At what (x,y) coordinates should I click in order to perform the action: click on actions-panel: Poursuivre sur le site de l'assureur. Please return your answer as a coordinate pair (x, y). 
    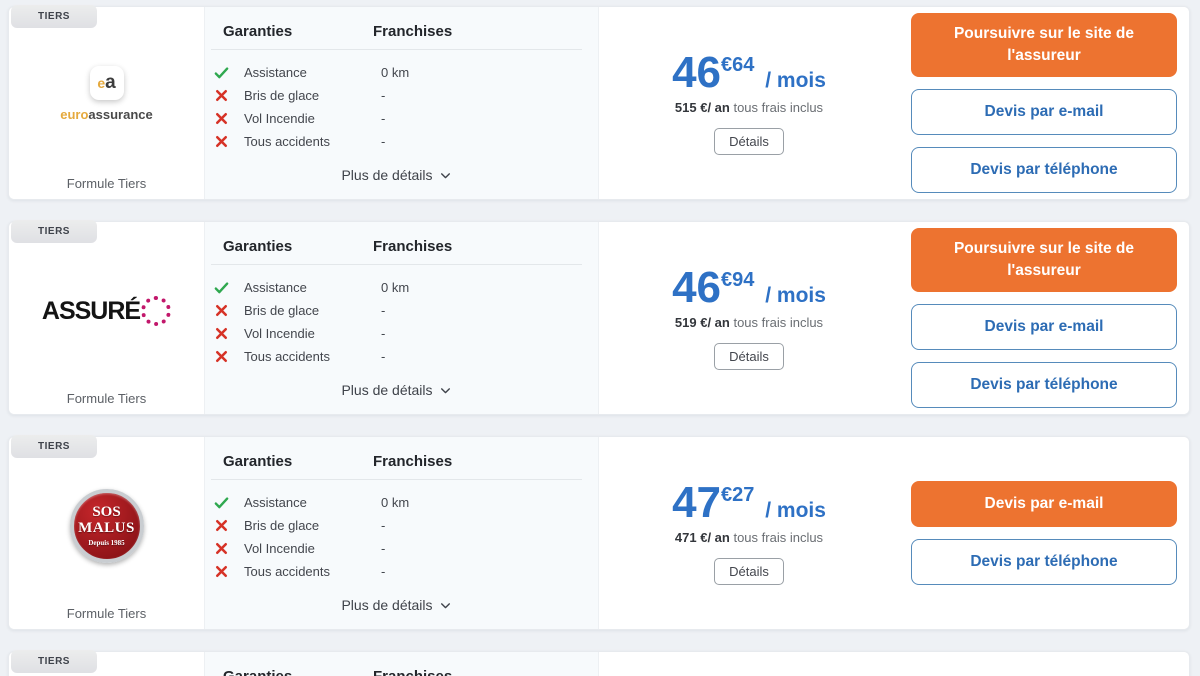
    Looking at the image, I should click on (1044, 664).